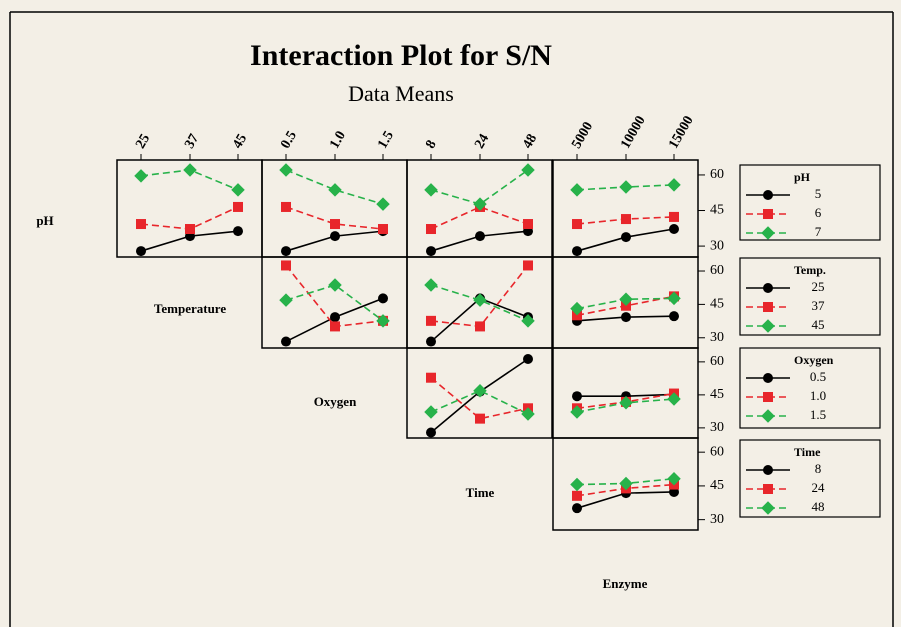  Describe the element at coordinates (44, 220) in the screenshot. I see `factor-label: pH` at that location.